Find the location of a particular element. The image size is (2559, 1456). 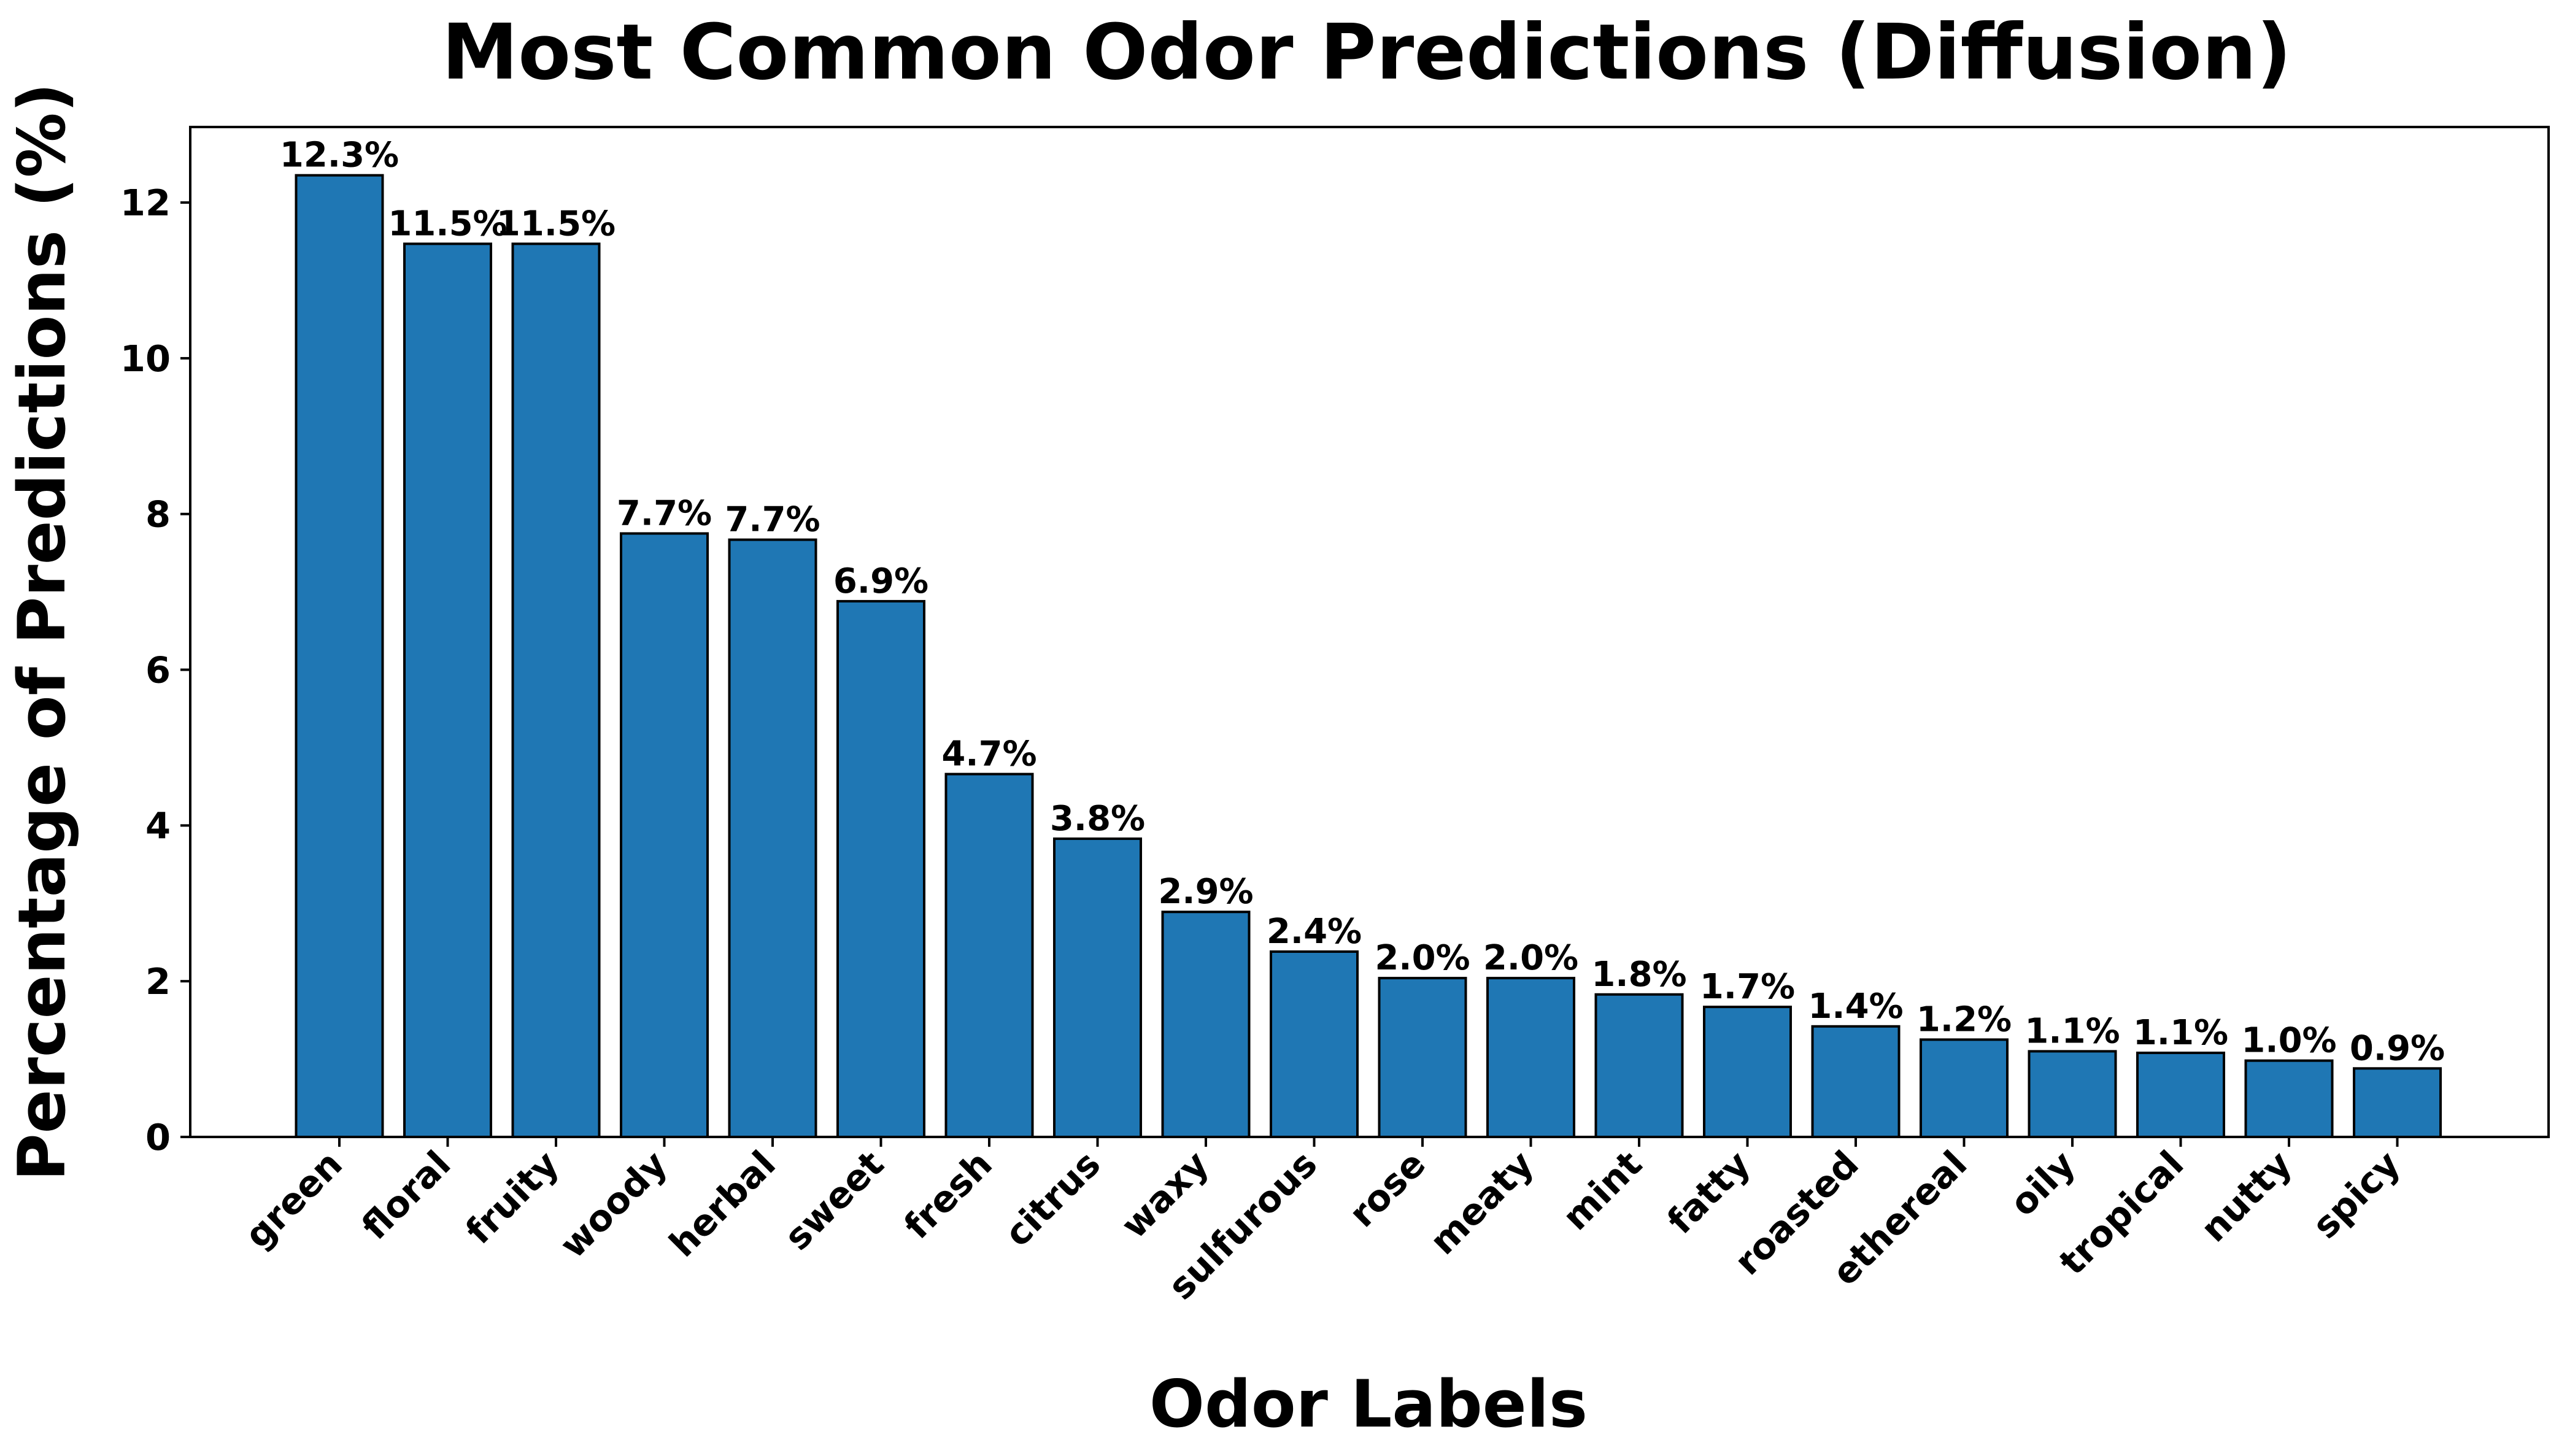

chart-title: Most Common Odor Predictions (Diffusion) is located at coordinates (1367, 52).